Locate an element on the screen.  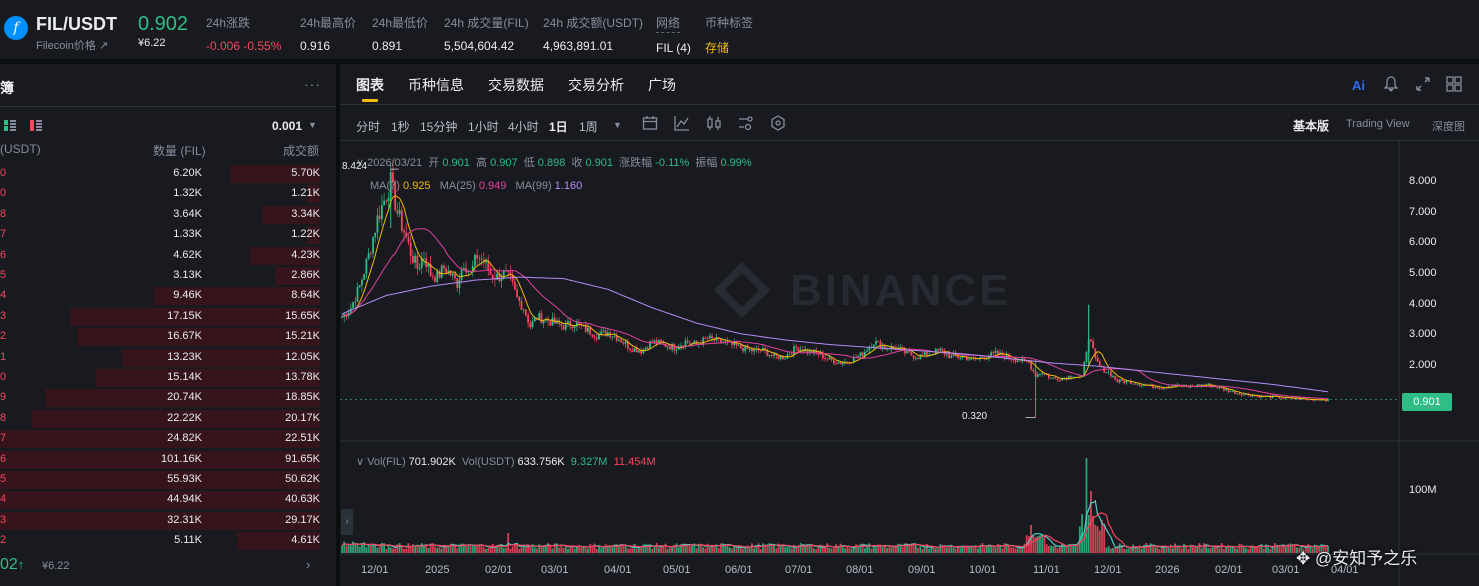
ask-qty: 13.23K is located at coordinates (184, 356).